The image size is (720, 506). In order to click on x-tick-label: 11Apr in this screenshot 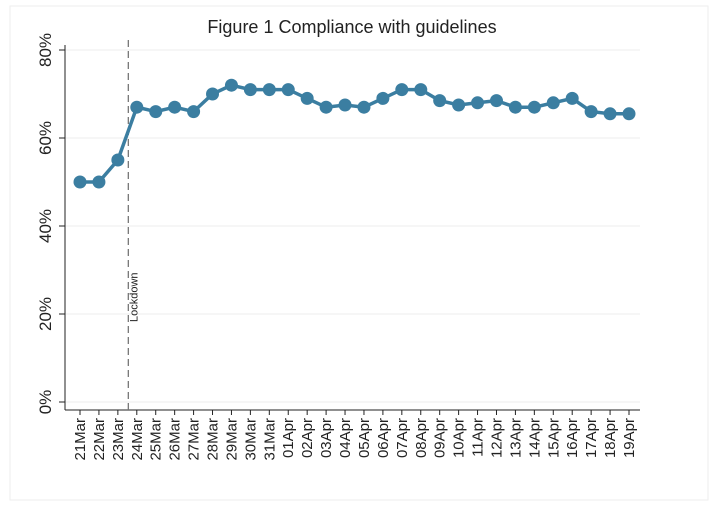, I will do `click(478, 437)`.